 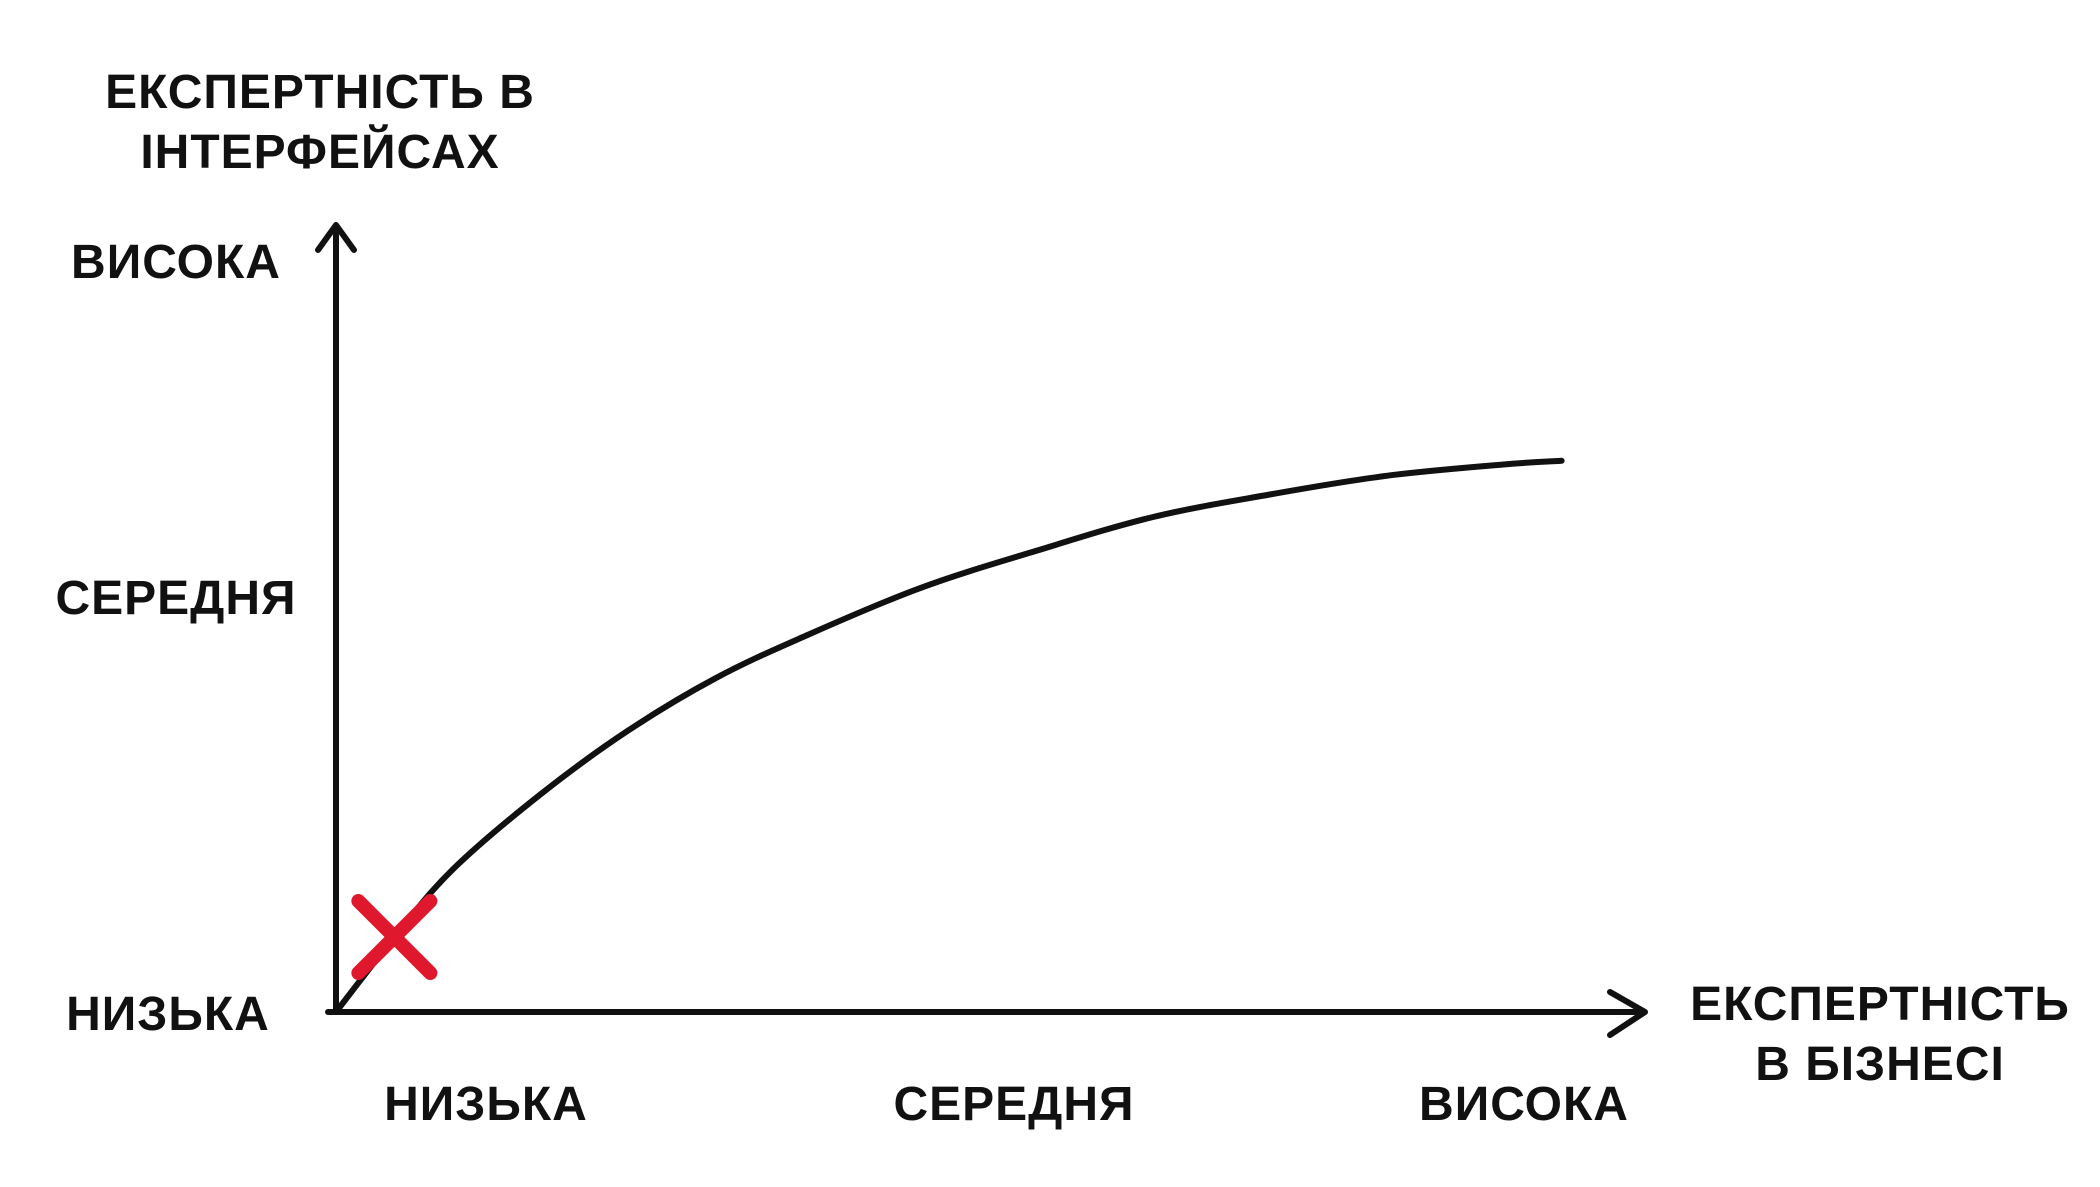 What do you see at coordinates (320, 92) in the screenshot?
I see `y-axis-title-line-1: ЕКСПЕРТНІСТЬ В` at bounding box center [320, 92].